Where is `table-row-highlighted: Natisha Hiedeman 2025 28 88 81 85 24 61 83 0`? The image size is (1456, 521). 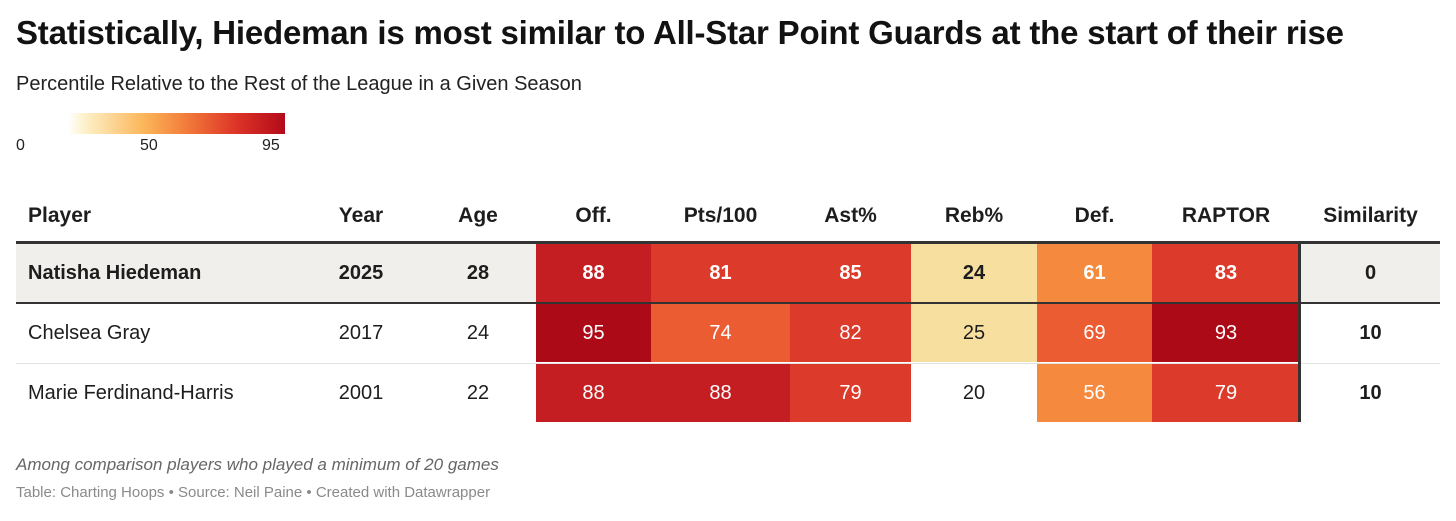
table-row-highlighted: Natisha Hiedeman 2025 28 88 81 85 24 61 83 0 is located at coordinates (728, 274).